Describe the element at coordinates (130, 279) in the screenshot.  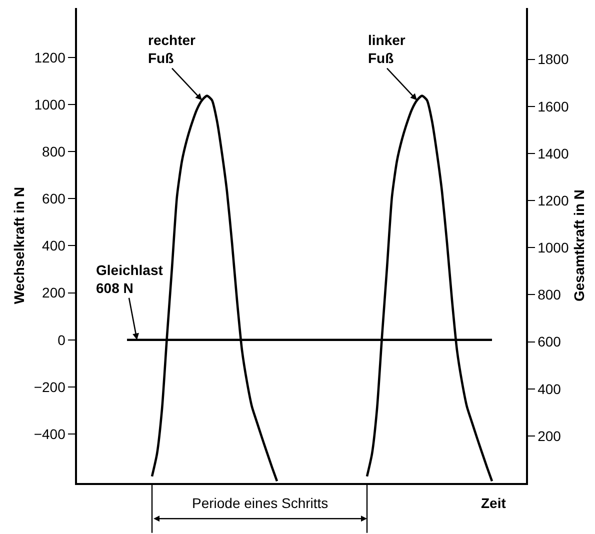
I see `text: Gleichlast 608 N` at that location.